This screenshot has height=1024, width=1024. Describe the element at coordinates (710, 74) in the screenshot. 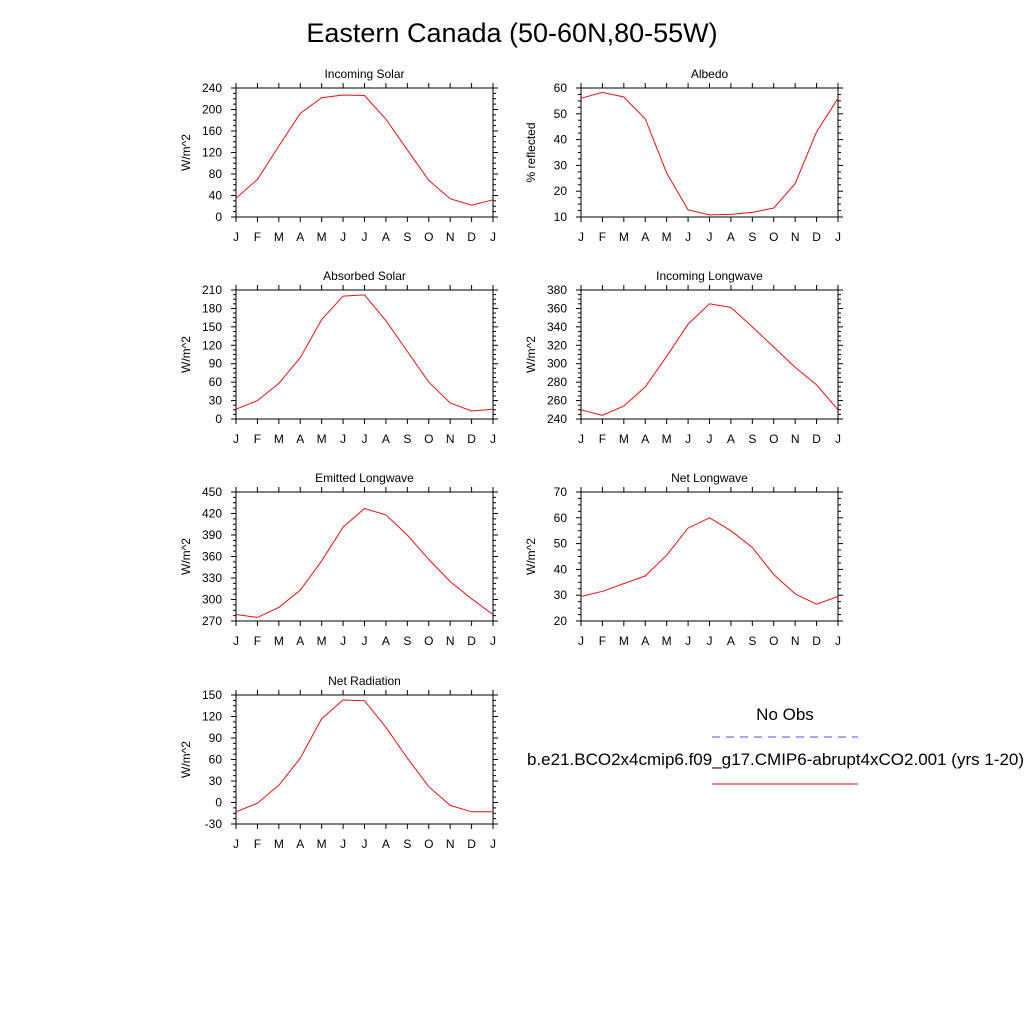

I see `panel-title: Albedo` at that location.